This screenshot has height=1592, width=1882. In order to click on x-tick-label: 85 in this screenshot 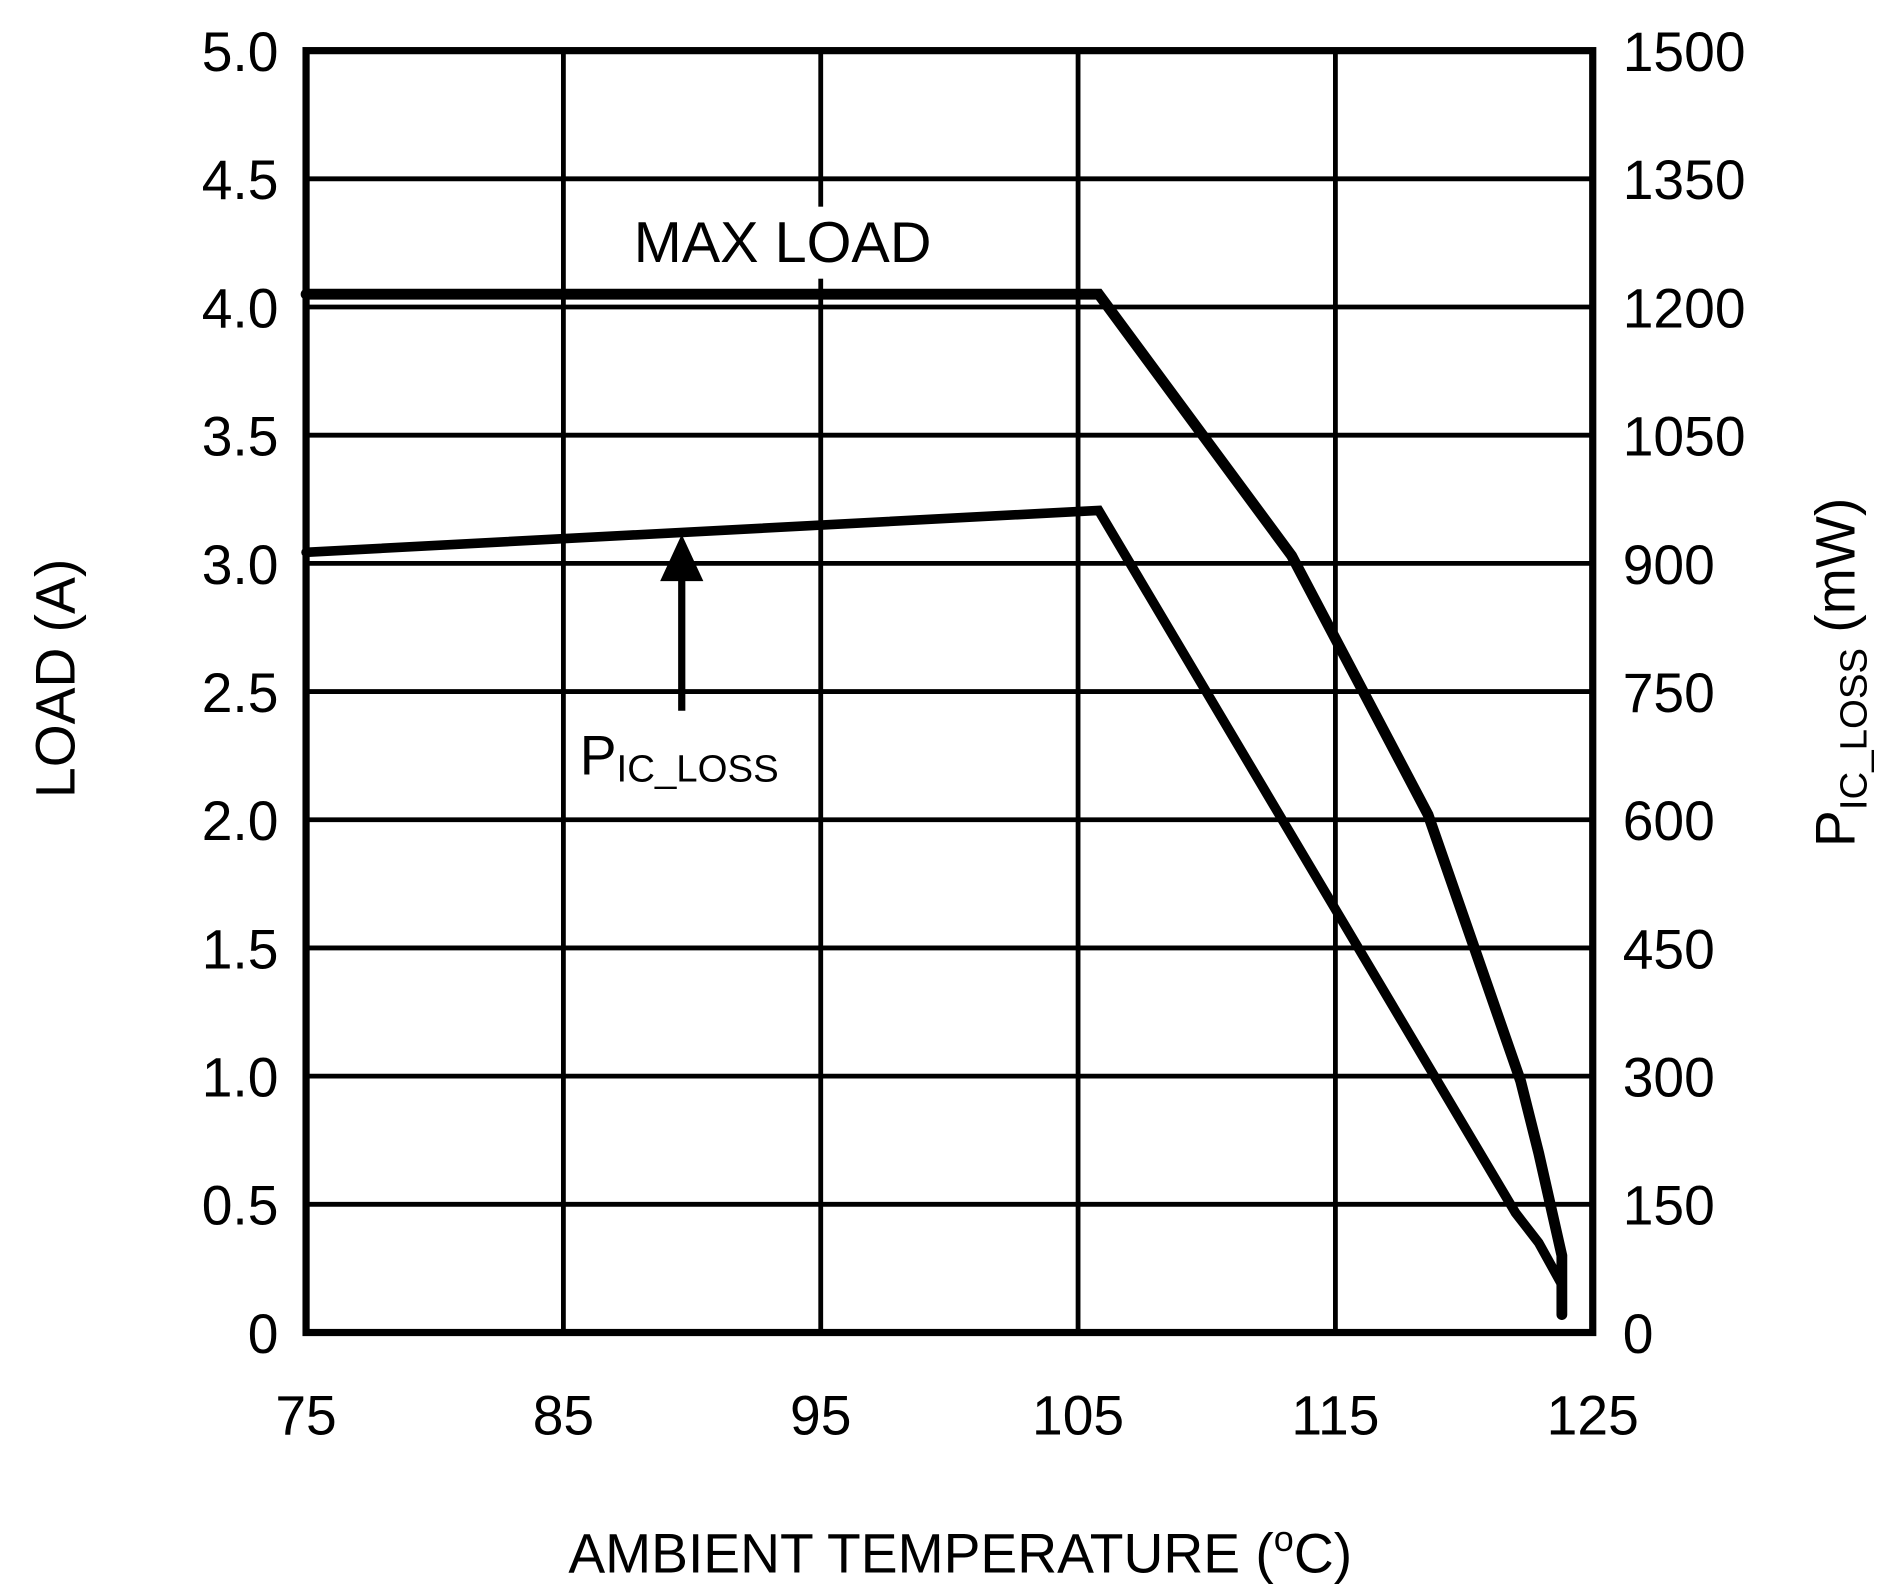, I will do `click(563, 1416)`.